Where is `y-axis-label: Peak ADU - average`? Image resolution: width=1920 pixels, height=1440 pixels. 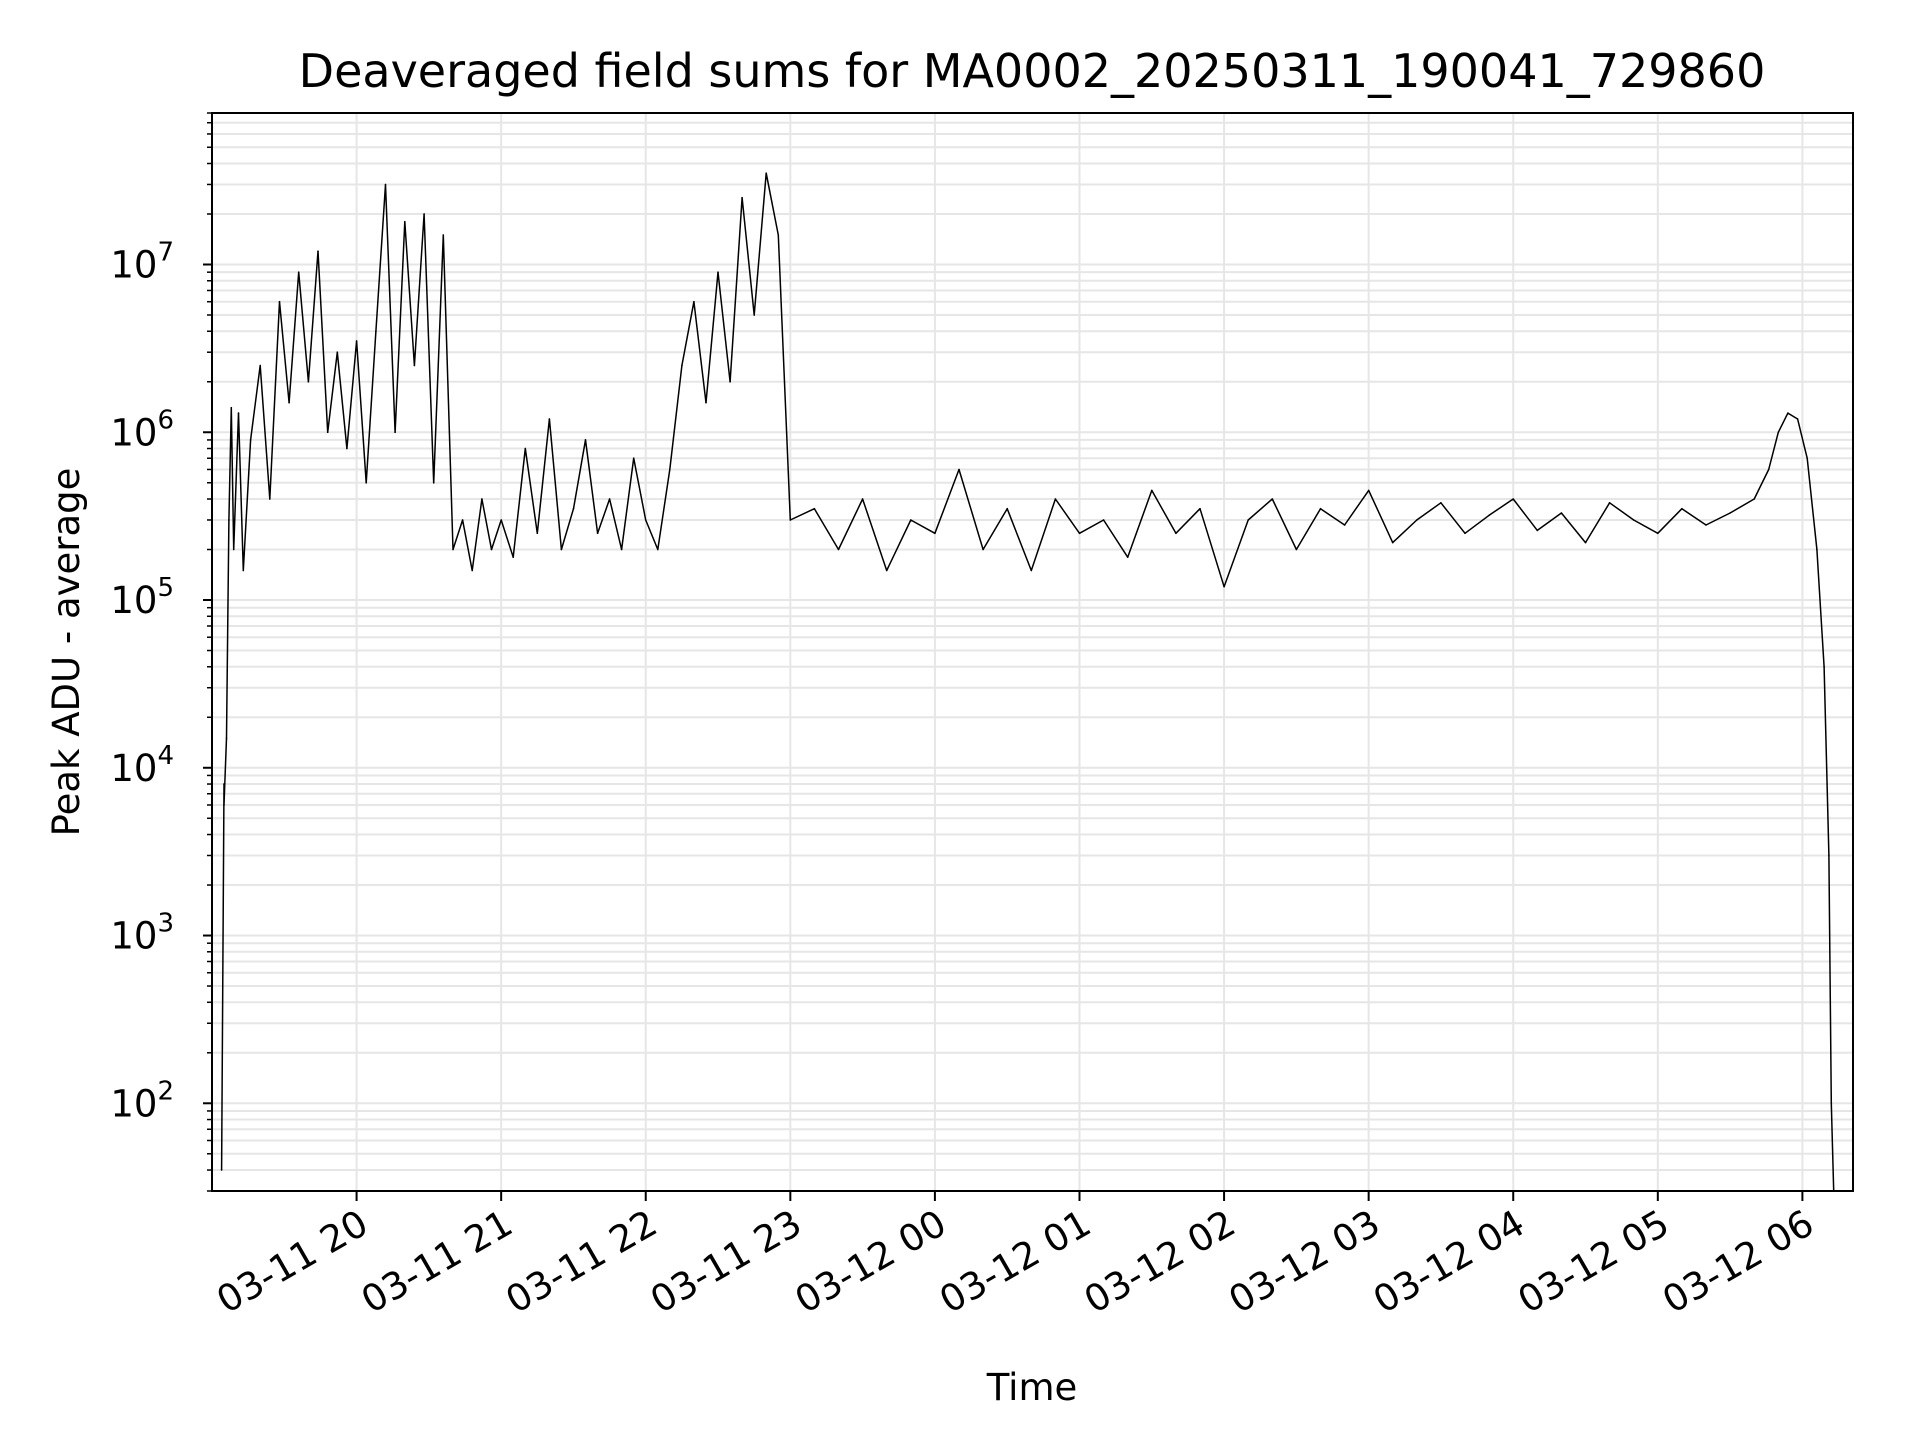 y-axis-label: Peak ADU - average is located at coordinates (66, 652).